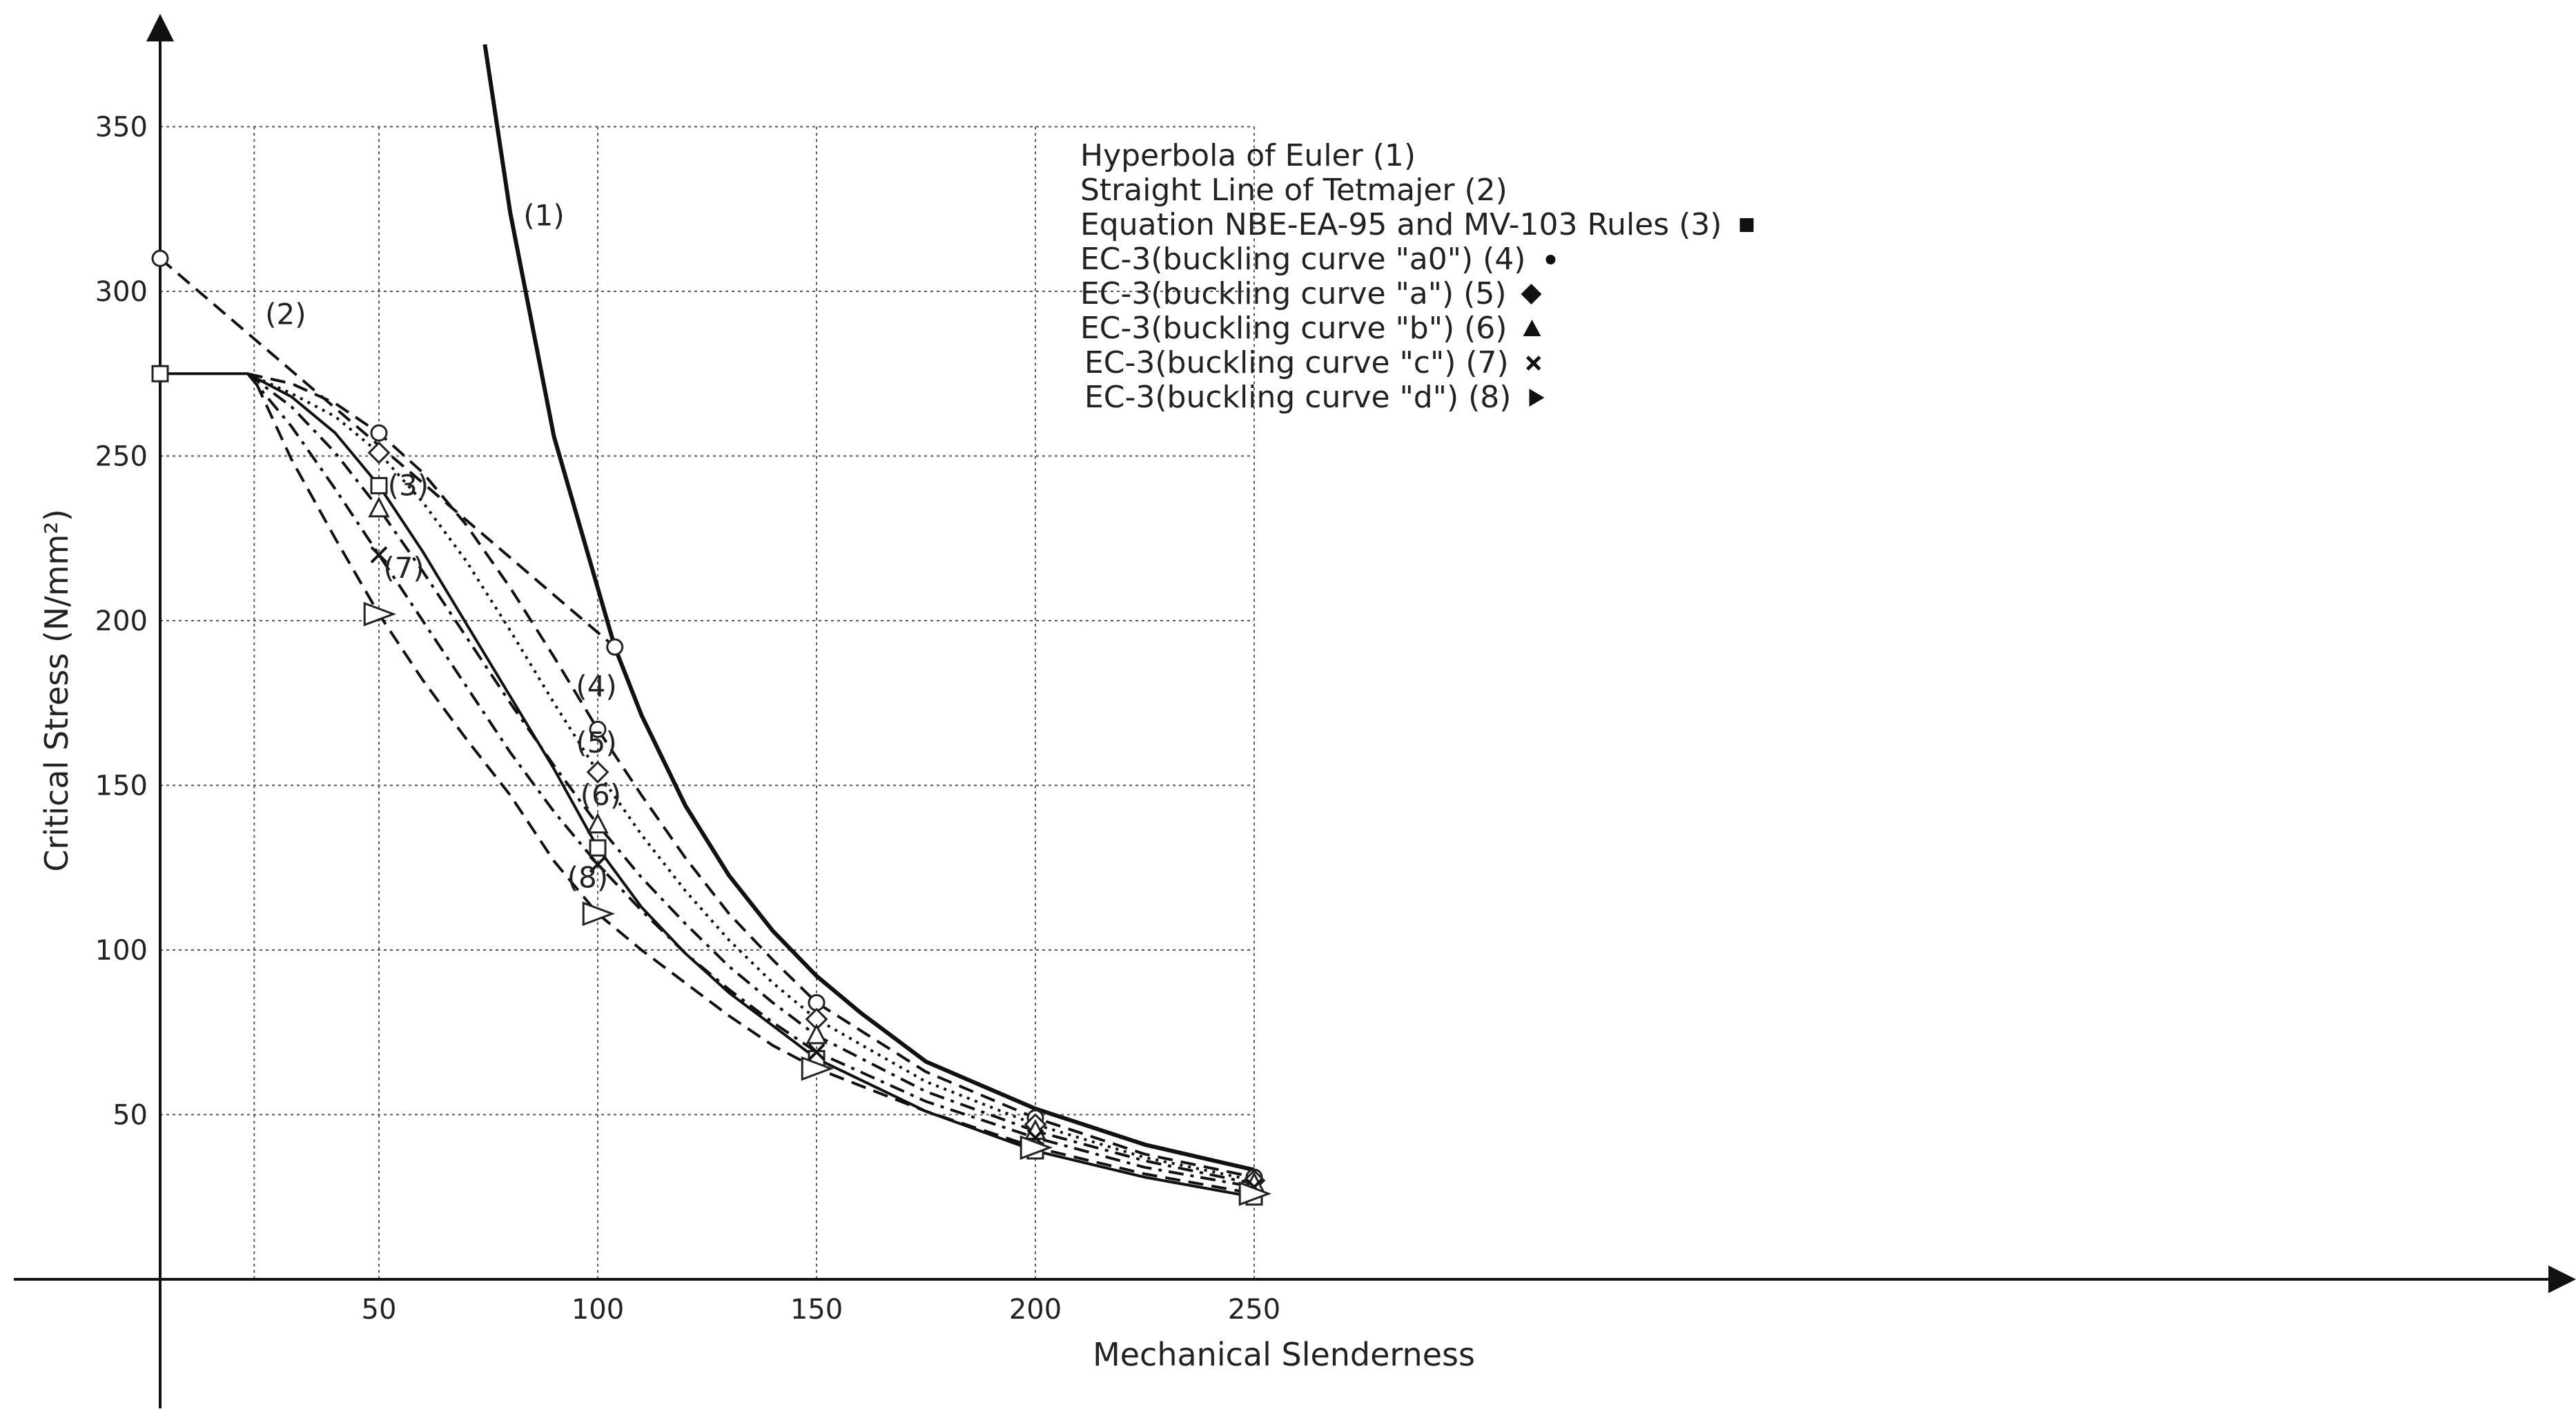 The width and height of the screenshot is (2576, 1416). I want to click on legend-item-label: EC-3(buckling curve "a0") (4), so click(1302, 260).